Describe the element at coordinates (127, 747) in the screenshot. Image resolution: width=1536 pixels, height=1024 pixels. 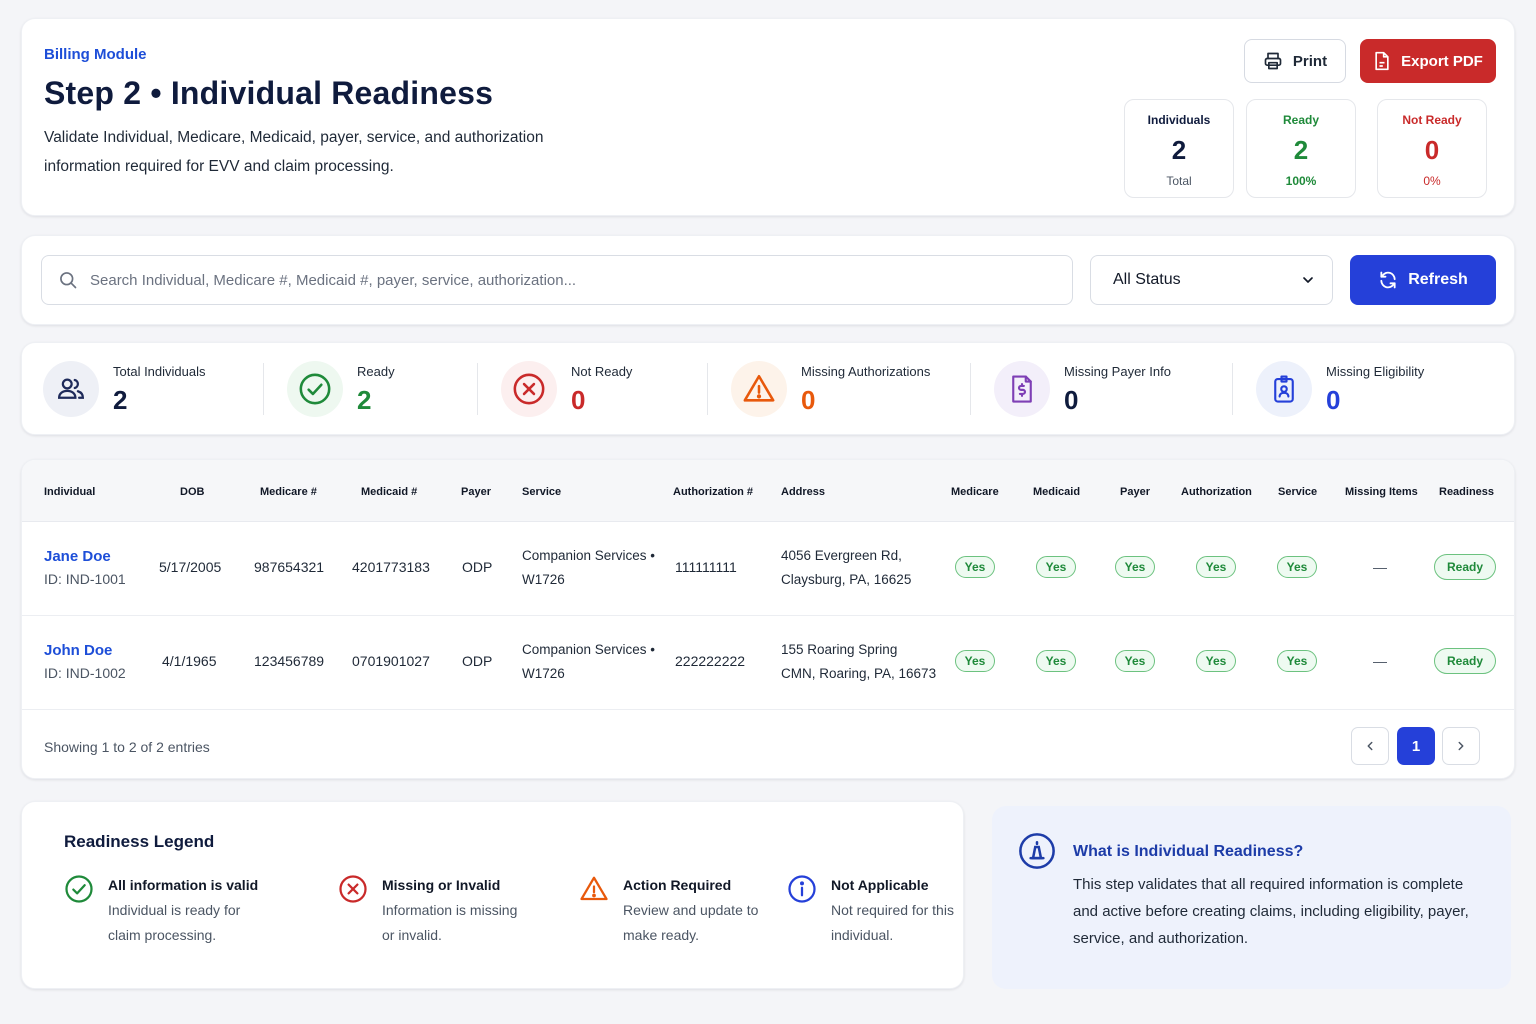
I see `entries-summary: Showing 1 to 2 of 2 entries` at that location.